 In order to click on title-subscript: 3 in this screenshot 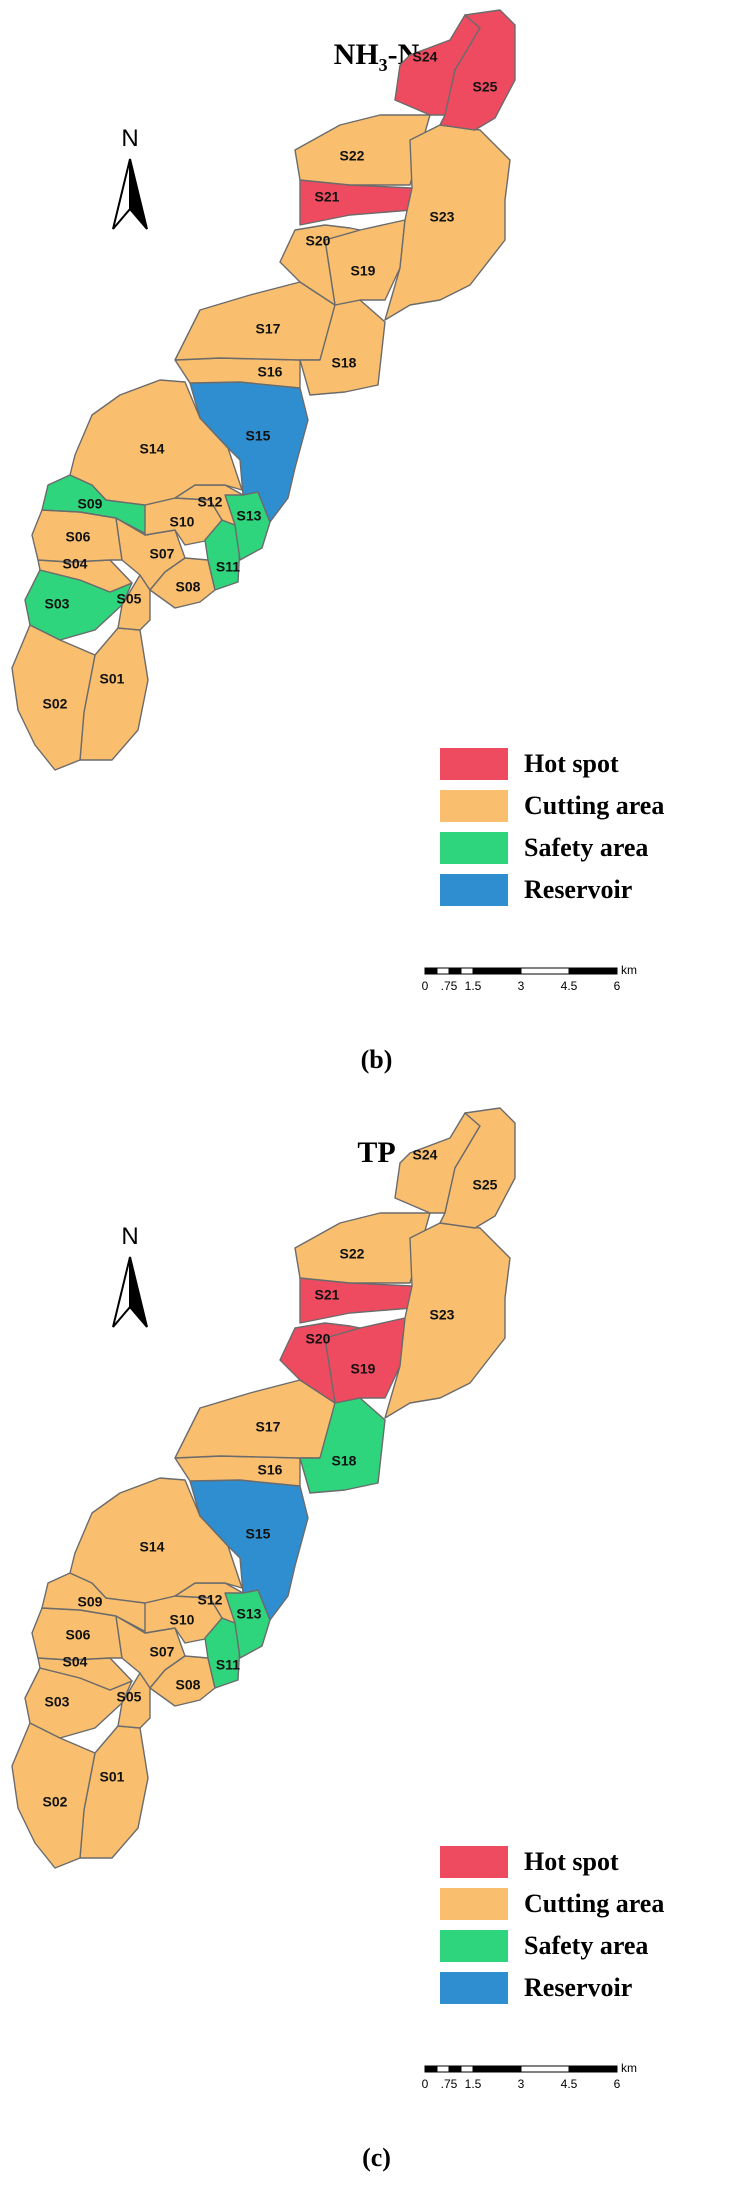, I will do `click(383, 65)`.